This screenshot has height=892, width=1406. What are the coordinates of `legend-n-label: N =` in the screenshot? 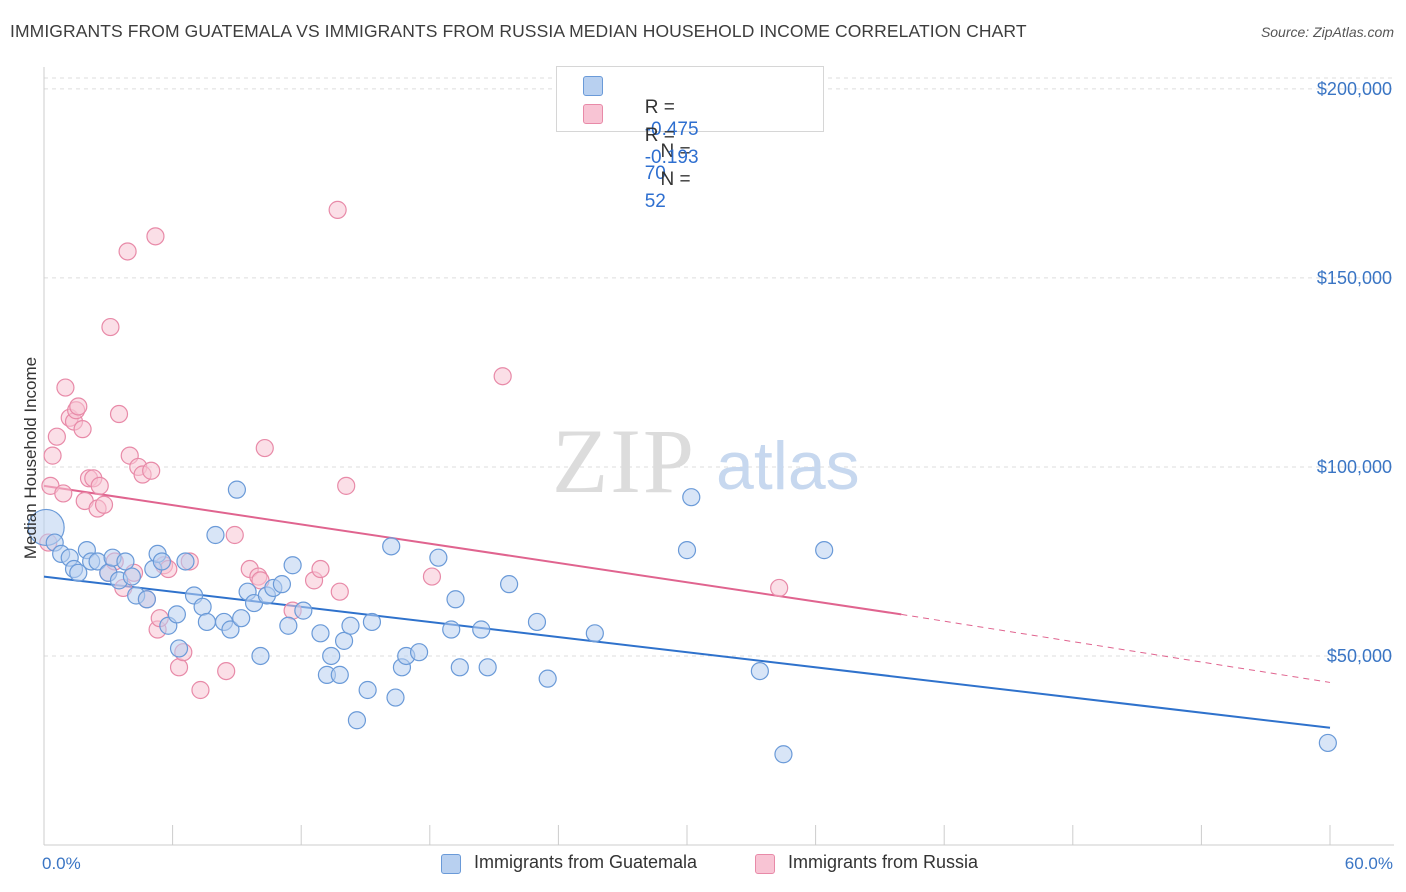 It's located at (675, 179).